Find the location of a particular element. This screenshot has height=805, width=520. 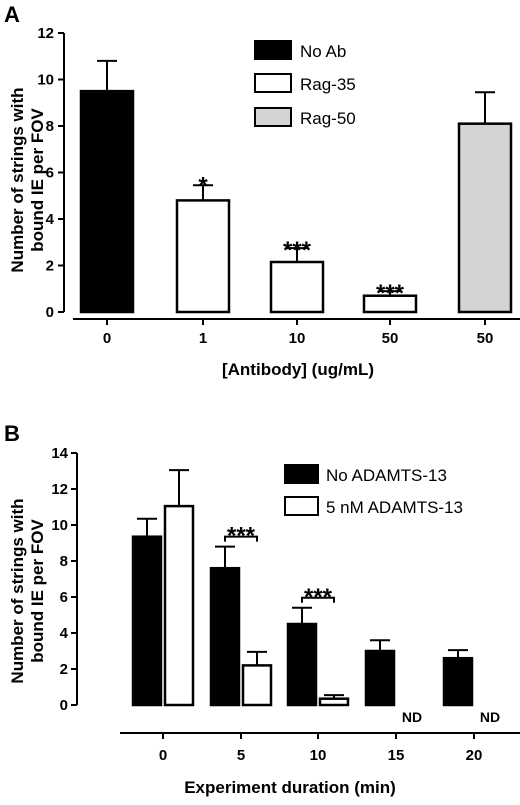

panel-b-legend: No ADAMTS-13 5 nM ADAMTS-13 is located at coordinates (373, 490).